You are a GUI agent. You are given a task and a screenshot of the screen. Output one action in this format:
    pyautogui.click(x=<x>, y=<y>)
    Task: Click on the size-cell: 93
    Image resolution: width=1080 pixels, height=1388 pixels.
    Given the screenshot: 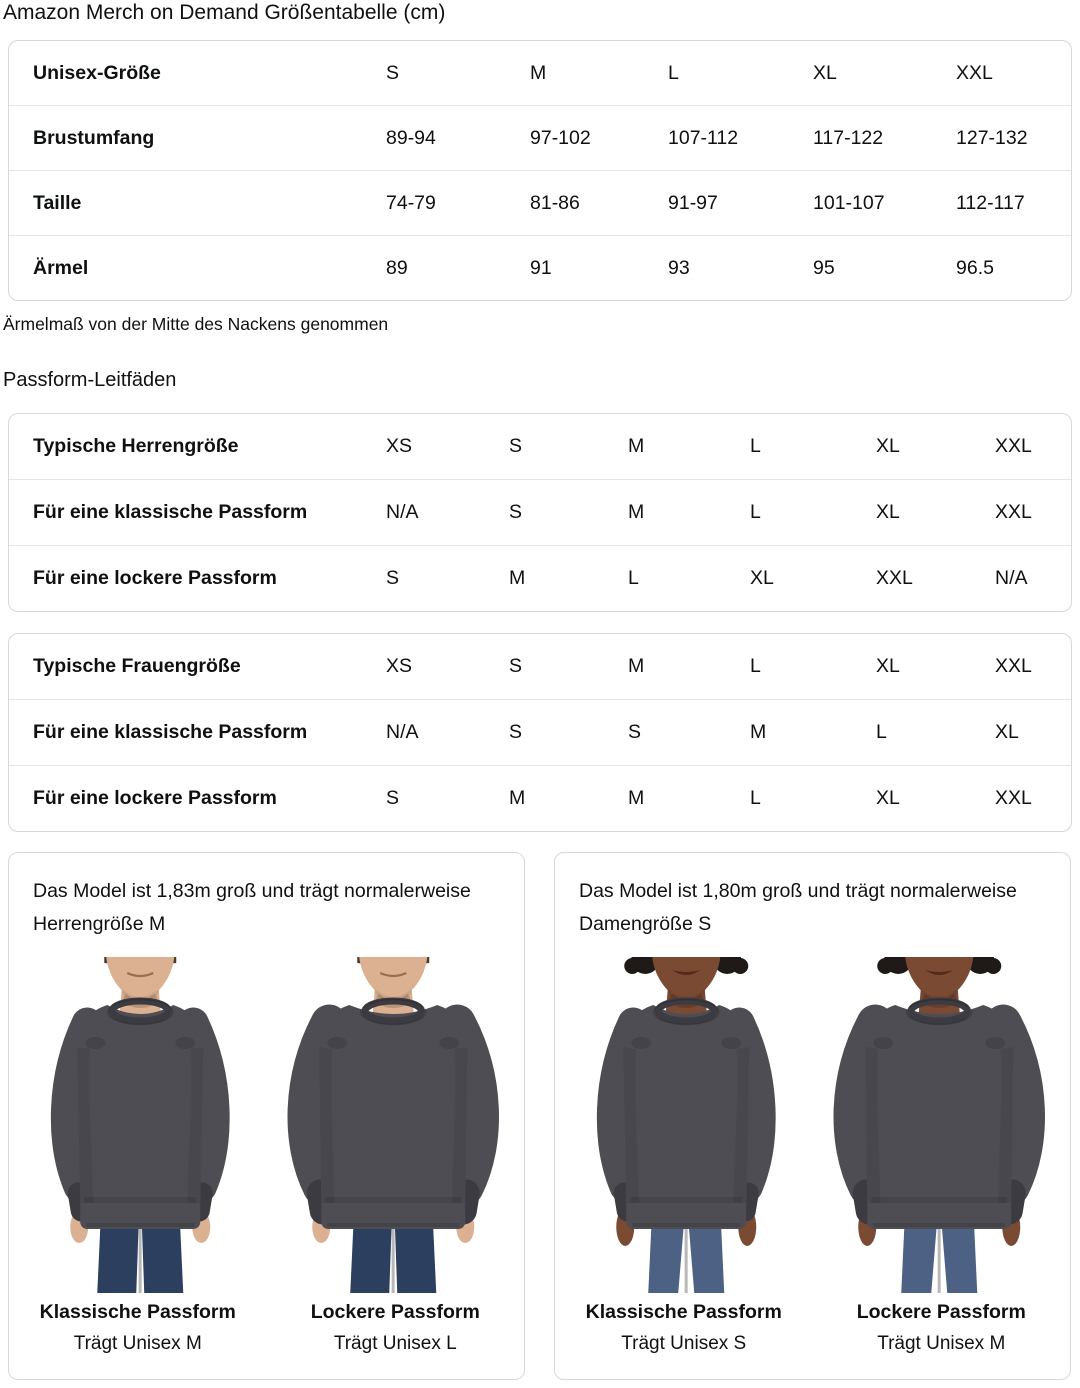 What is the action you would take?
    pyautogui.click(x=679, y=267)
    